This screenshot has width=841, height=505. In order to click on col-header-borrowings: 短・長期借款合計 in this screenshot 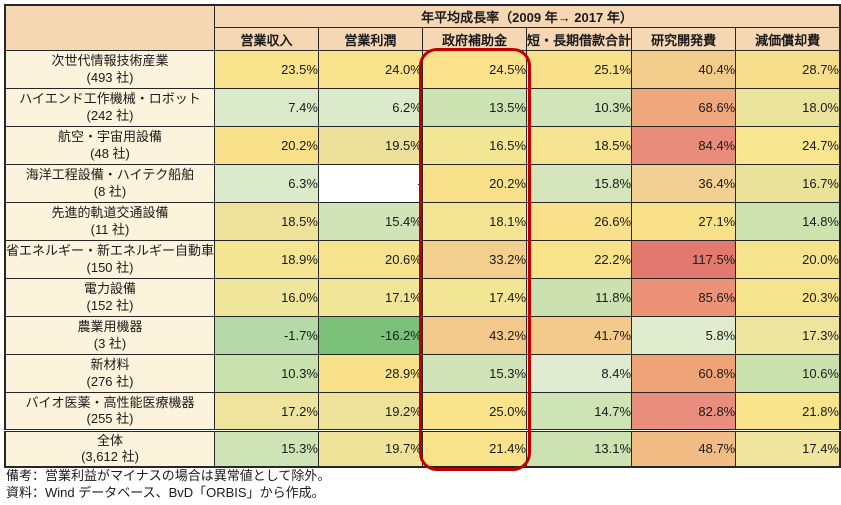, I will do `click(579, 39)`.